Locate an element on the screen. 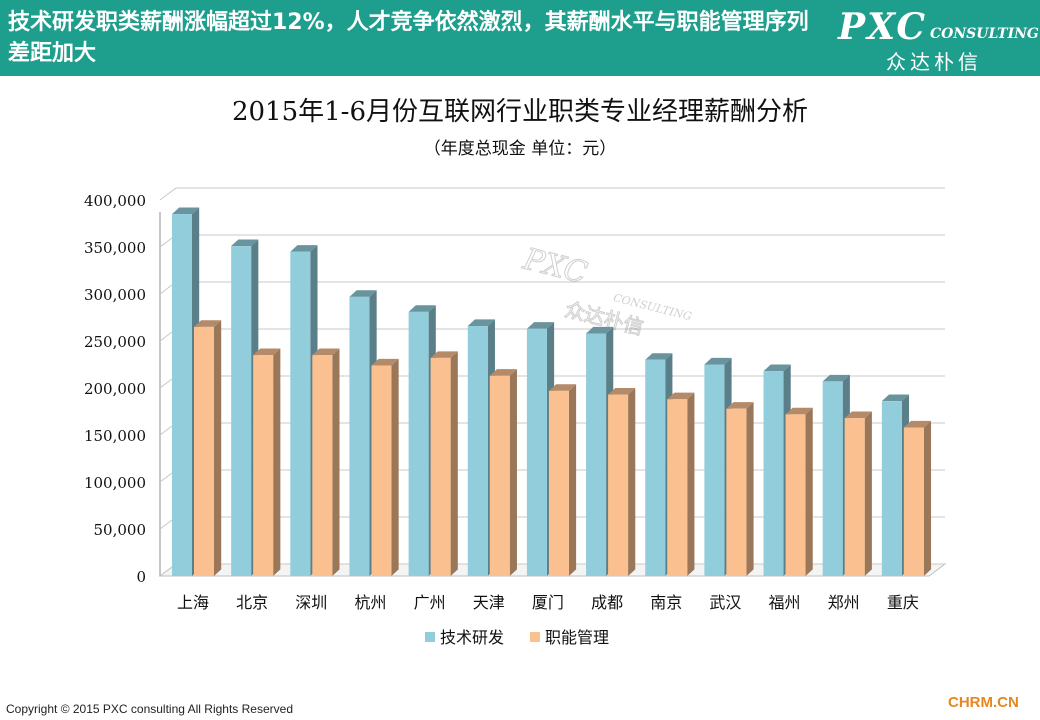 This screenshot has width=1040, height=720. legend: 技术研发 职能管理 is located at coordinates (517, 637).